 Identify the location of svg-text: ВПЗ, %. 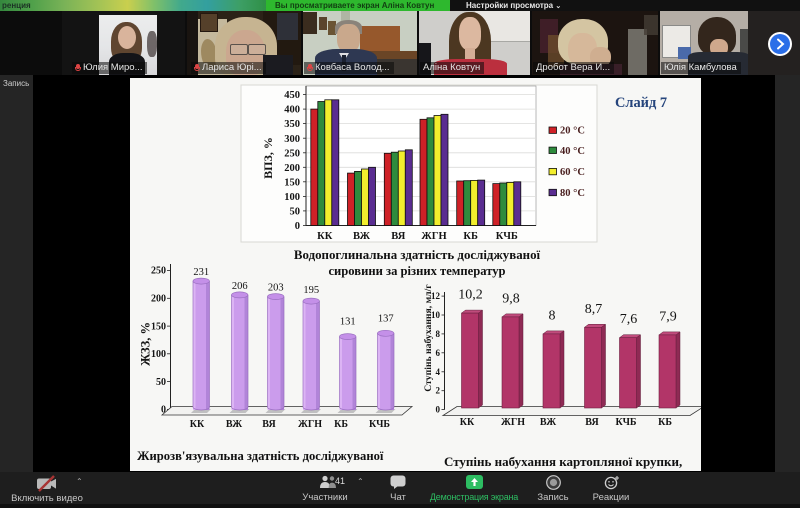
(268, 158).